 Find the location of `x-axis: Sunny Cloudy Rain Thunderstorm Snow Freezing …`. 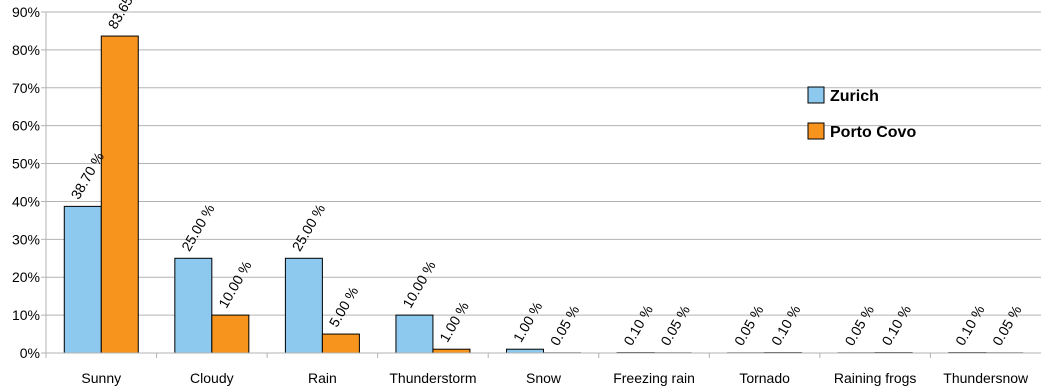

x-axis: Sunny Cloudy Rain Thunderstorm Snow Freezing … is located at coordinates (543, 369).